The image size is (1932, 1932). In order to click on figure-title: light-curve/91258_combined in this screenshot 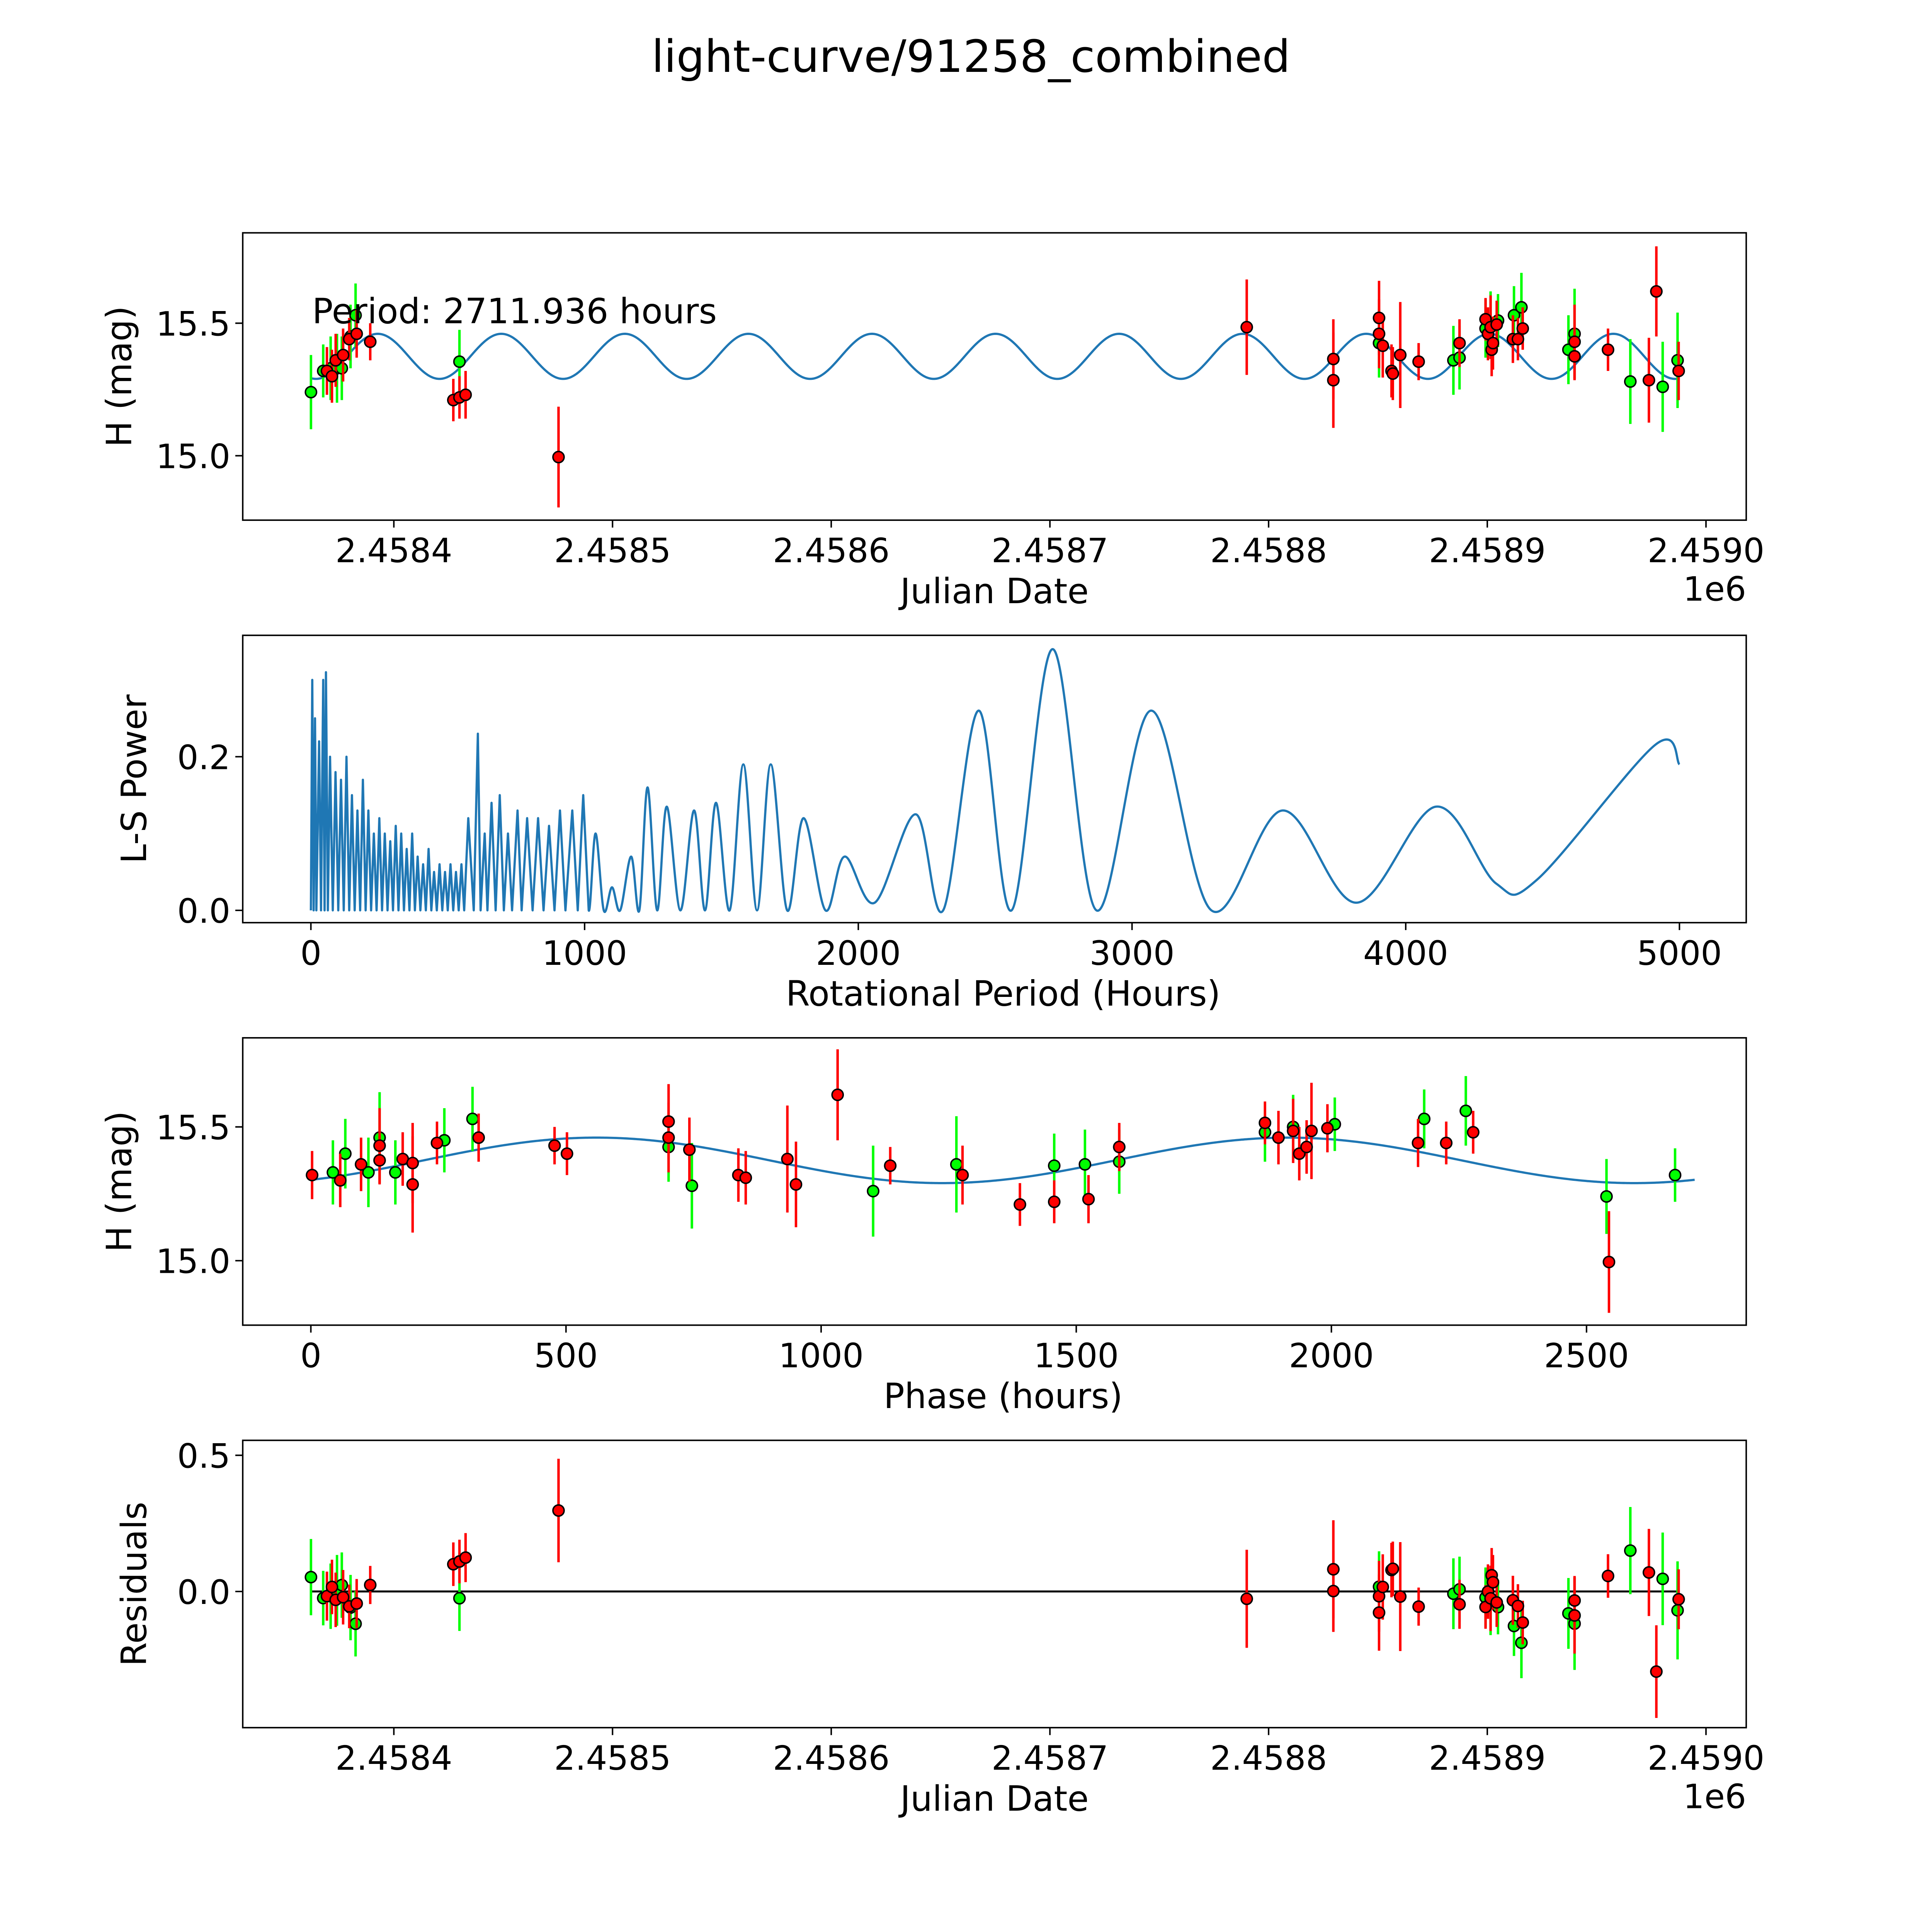, I will do `click(971, 57)`.